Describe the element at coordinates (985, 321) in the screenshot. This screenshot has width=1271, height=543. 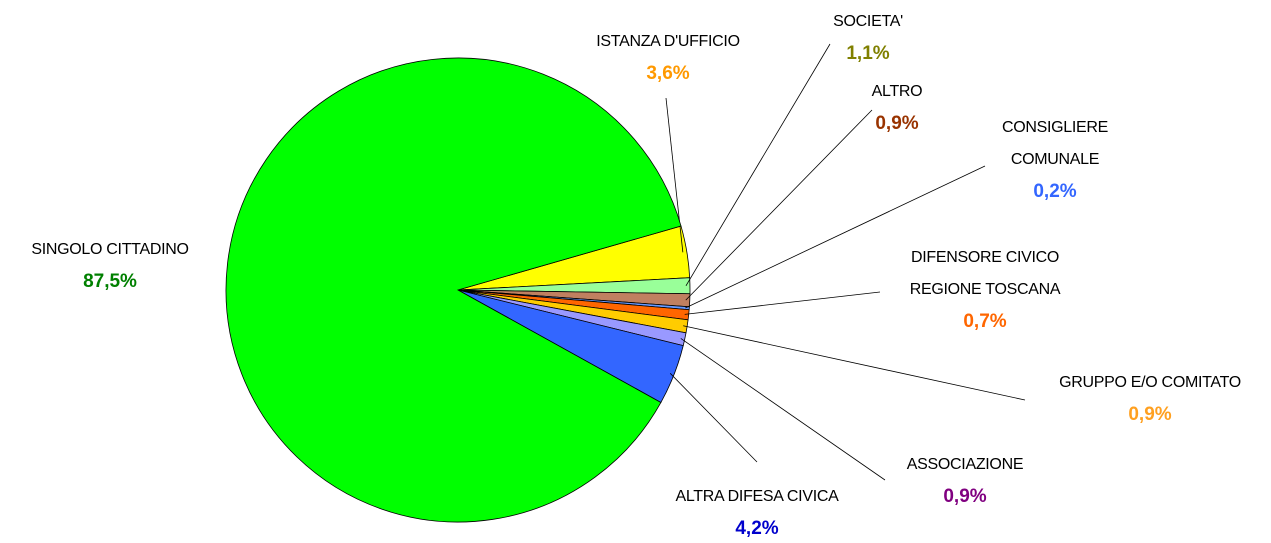
I see `slice-value-label: 0,7%` at that location.